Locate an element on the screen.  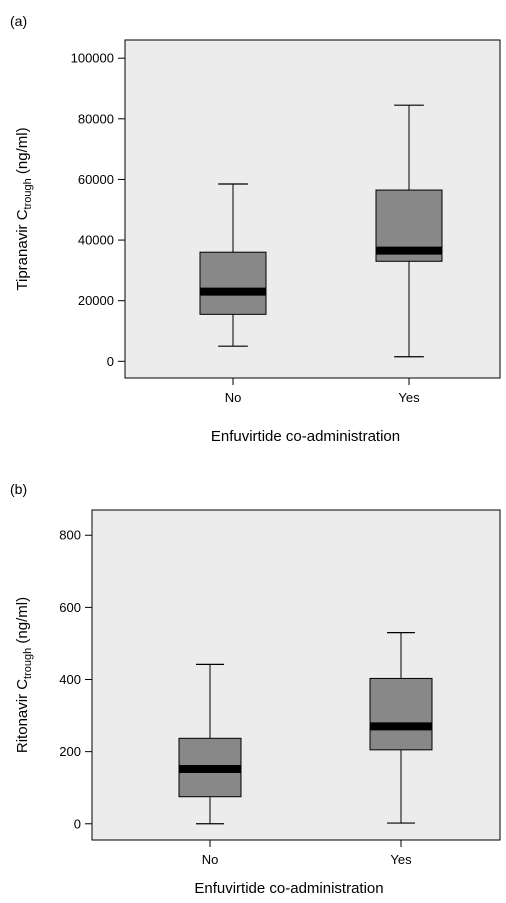
panel-label-a: (a) is located at coordinates (18, 21).